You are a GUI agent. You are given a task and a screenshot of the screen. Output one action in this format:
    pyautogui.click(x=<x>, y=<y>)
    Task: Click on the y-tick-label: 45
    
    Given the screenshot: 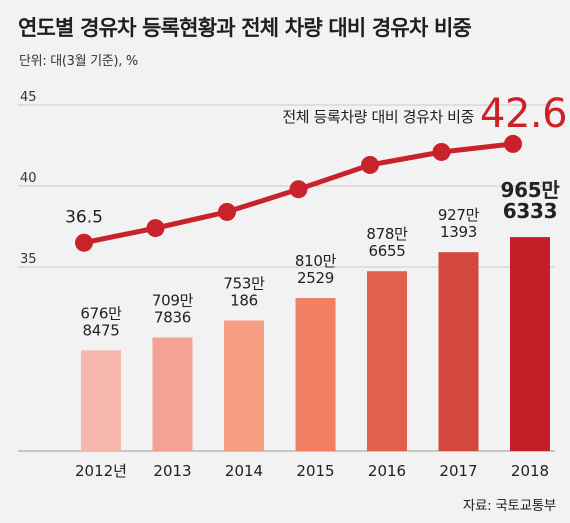 What is the action you would take?
    pyautogui.click(x=28, y=97)
    